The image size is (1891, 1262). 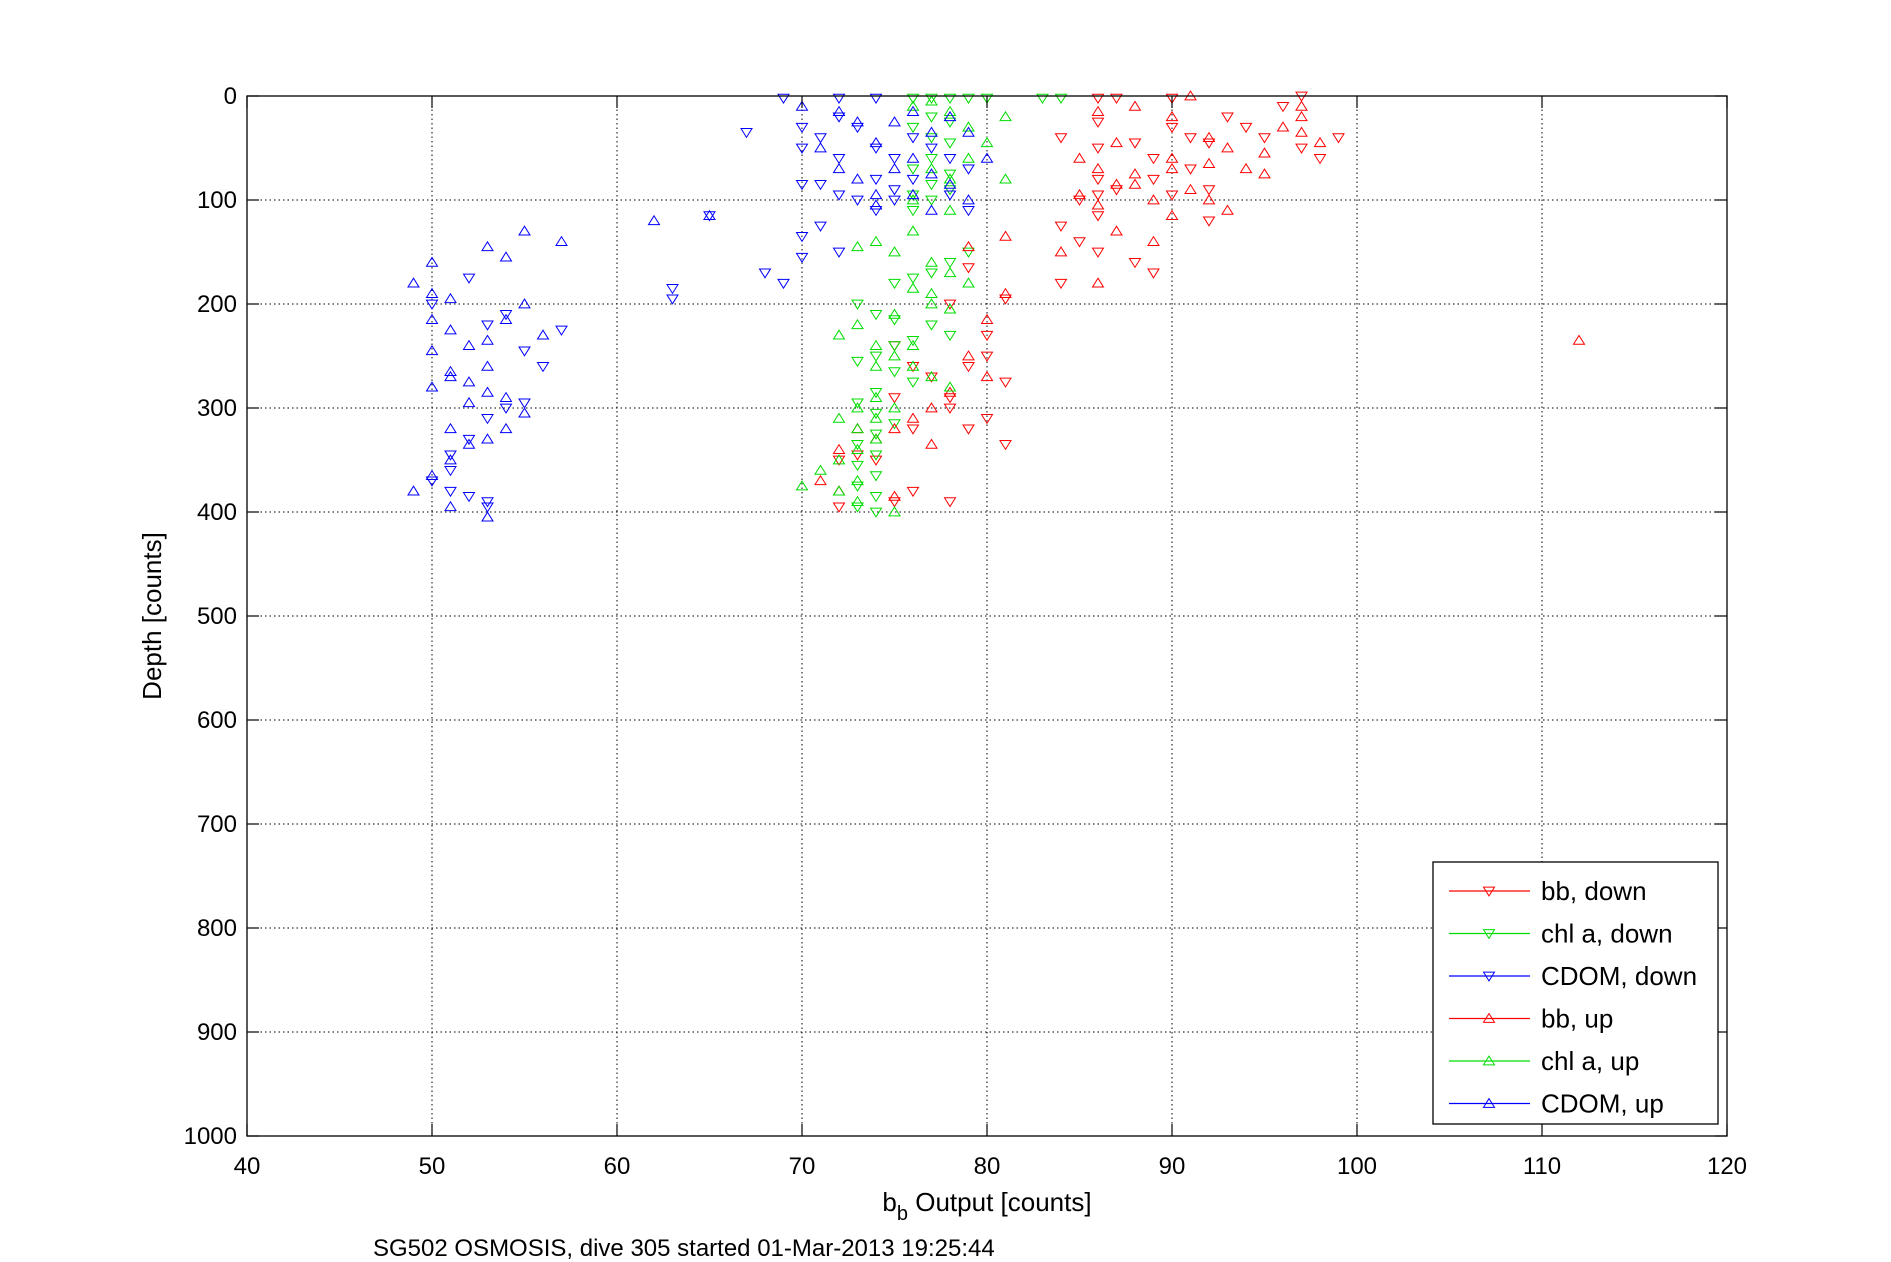 I want to click on x-axis-label: bb Output [counts], so click(x=986, y=1206).